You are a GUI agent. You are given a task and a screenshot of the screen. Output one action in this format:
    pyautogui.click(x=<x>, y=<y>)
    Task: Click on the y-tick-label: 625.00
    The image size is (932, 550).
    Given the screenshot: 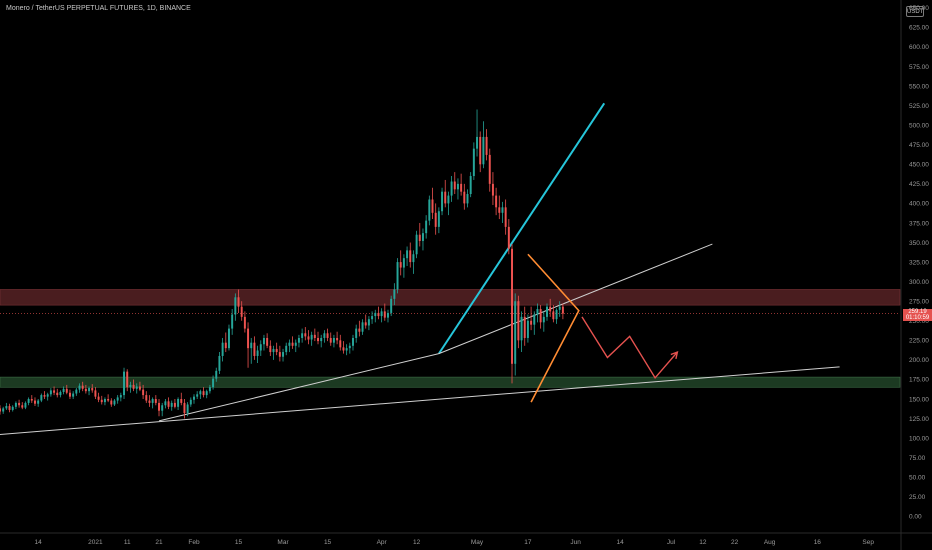 What is the action you would take?
    pyautogui.click(x=919, y=28)
    